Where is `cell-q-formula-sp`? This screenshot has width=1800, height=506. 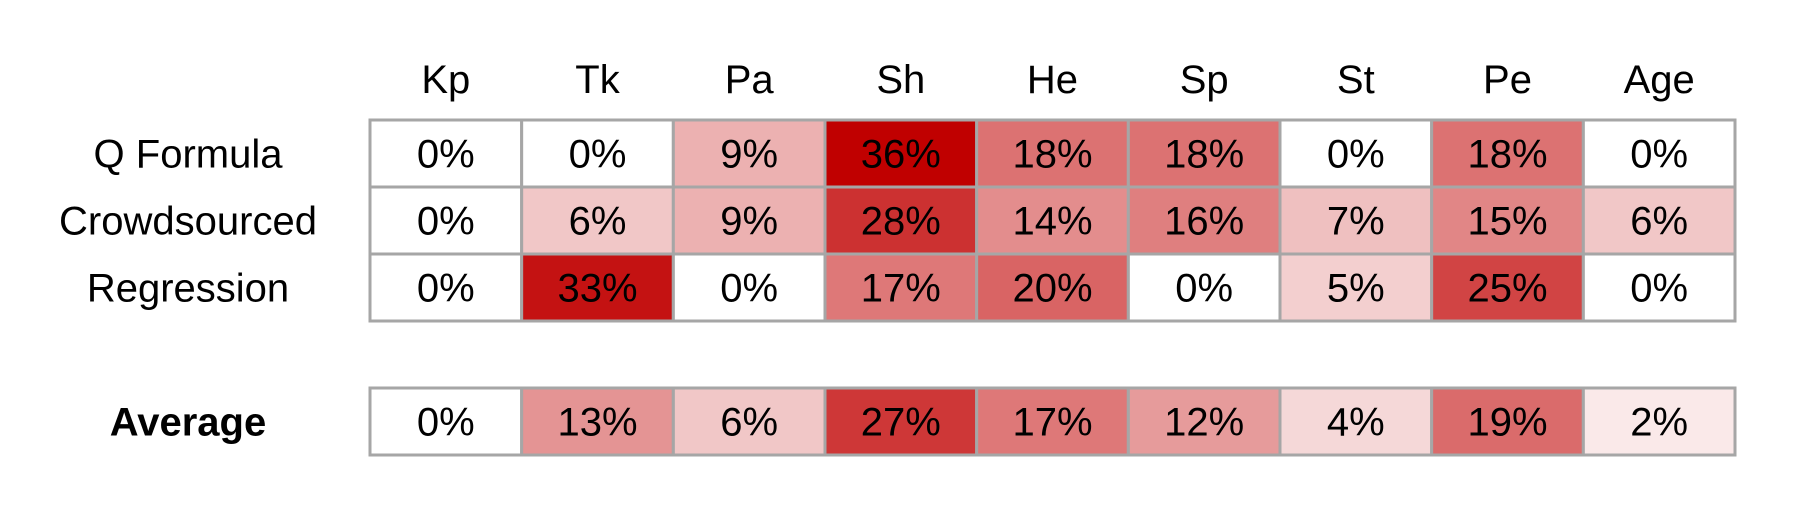 cell-q-formula-sp is located at coordinates (1204, 153).